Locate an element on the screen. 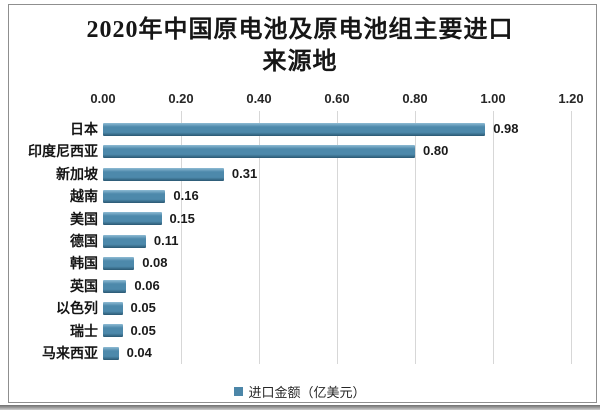 This screenshot has width=600, height=410. category-label: 新加坡 is located at coordinates (77, 173).